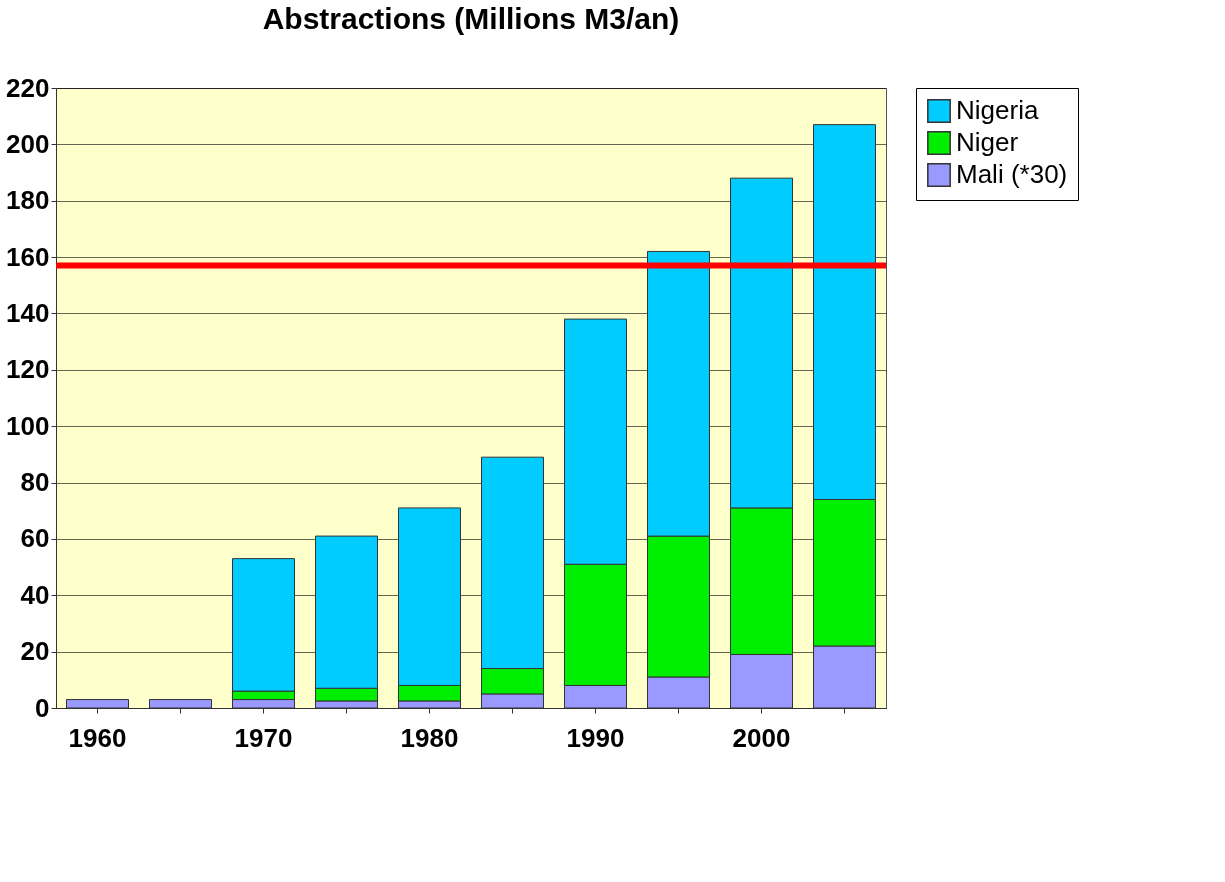  Describe the element at coordinates (1012, 174) in the screenshot. I see `legend-label: Mali (*30)` at that location.